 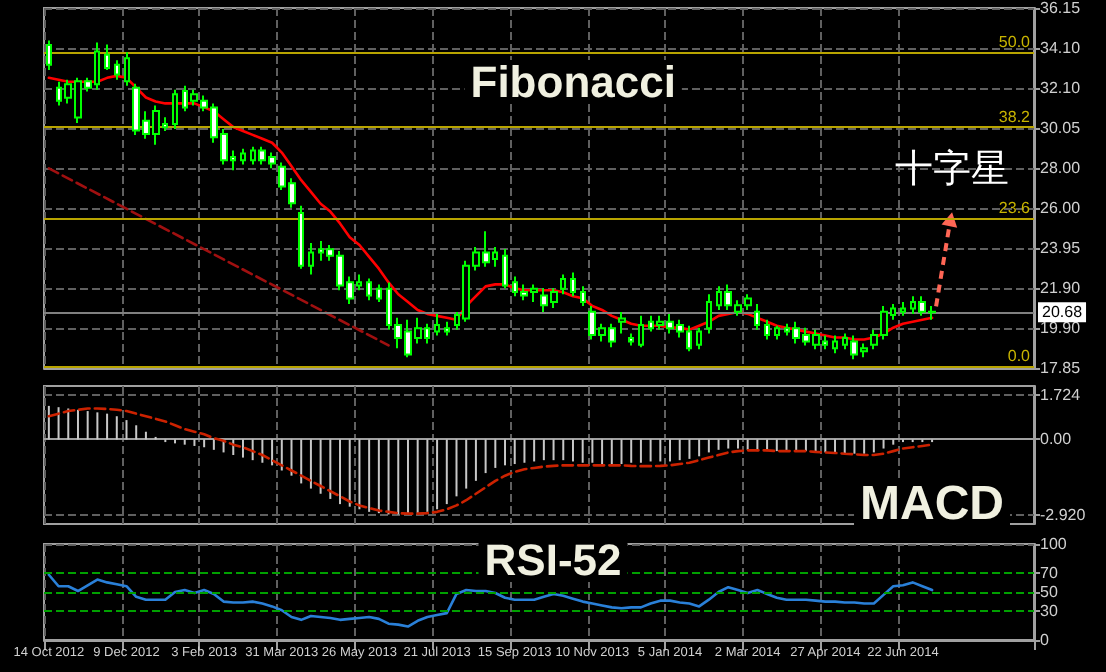 What do you see at coordinates (490, 600) in the screenshot?
I see `line-series` at bounding box center [490, 600].